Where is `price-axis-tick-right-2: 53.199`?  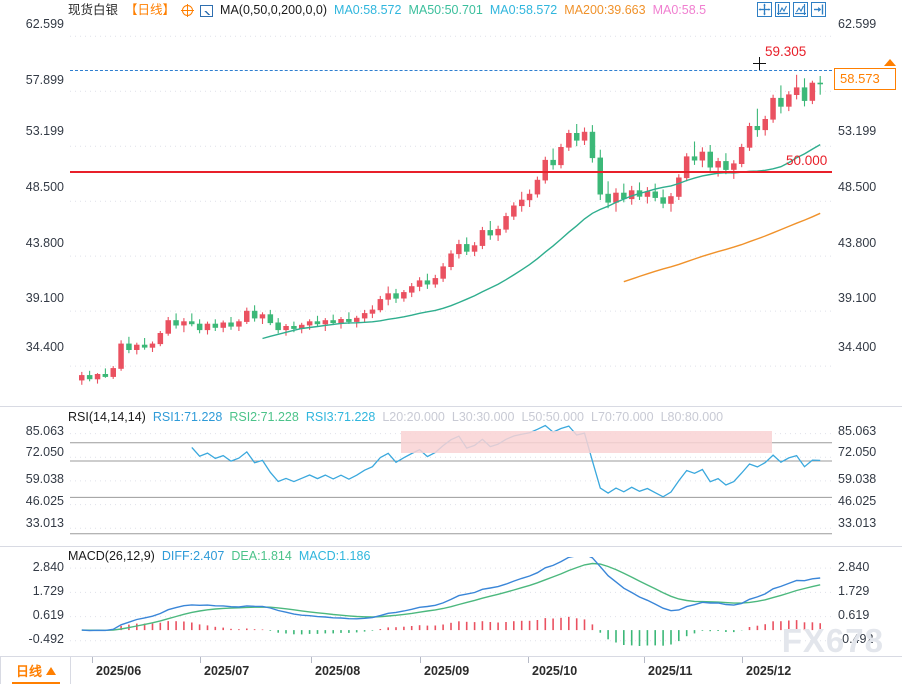
price-axis-tick-right-2: 53.199 is located at coordinates (857, 131).